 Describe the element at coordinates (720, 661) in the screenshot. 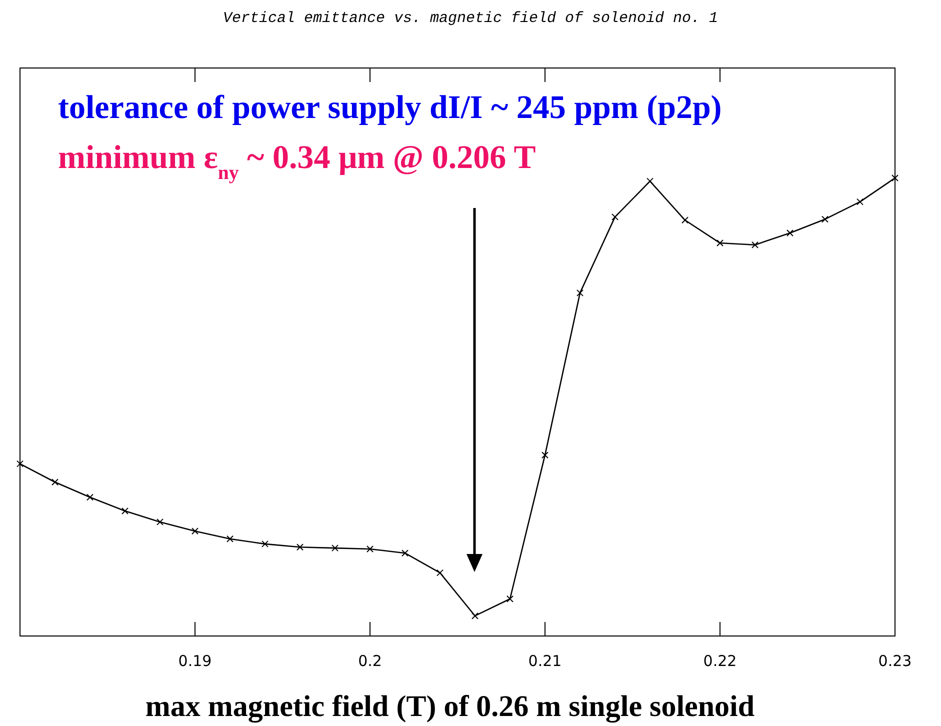

I see `x-tick-label: 0.22` at that location.